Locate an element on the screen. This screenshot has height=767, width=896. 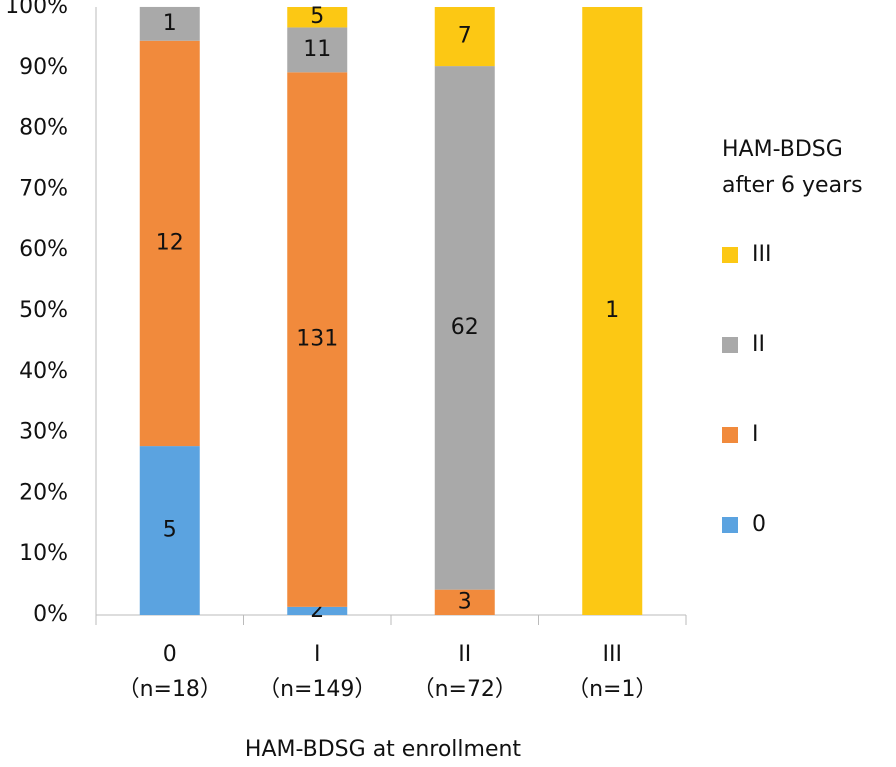
legend-title: HAM-BDSG is located at coordinates (782, 149).